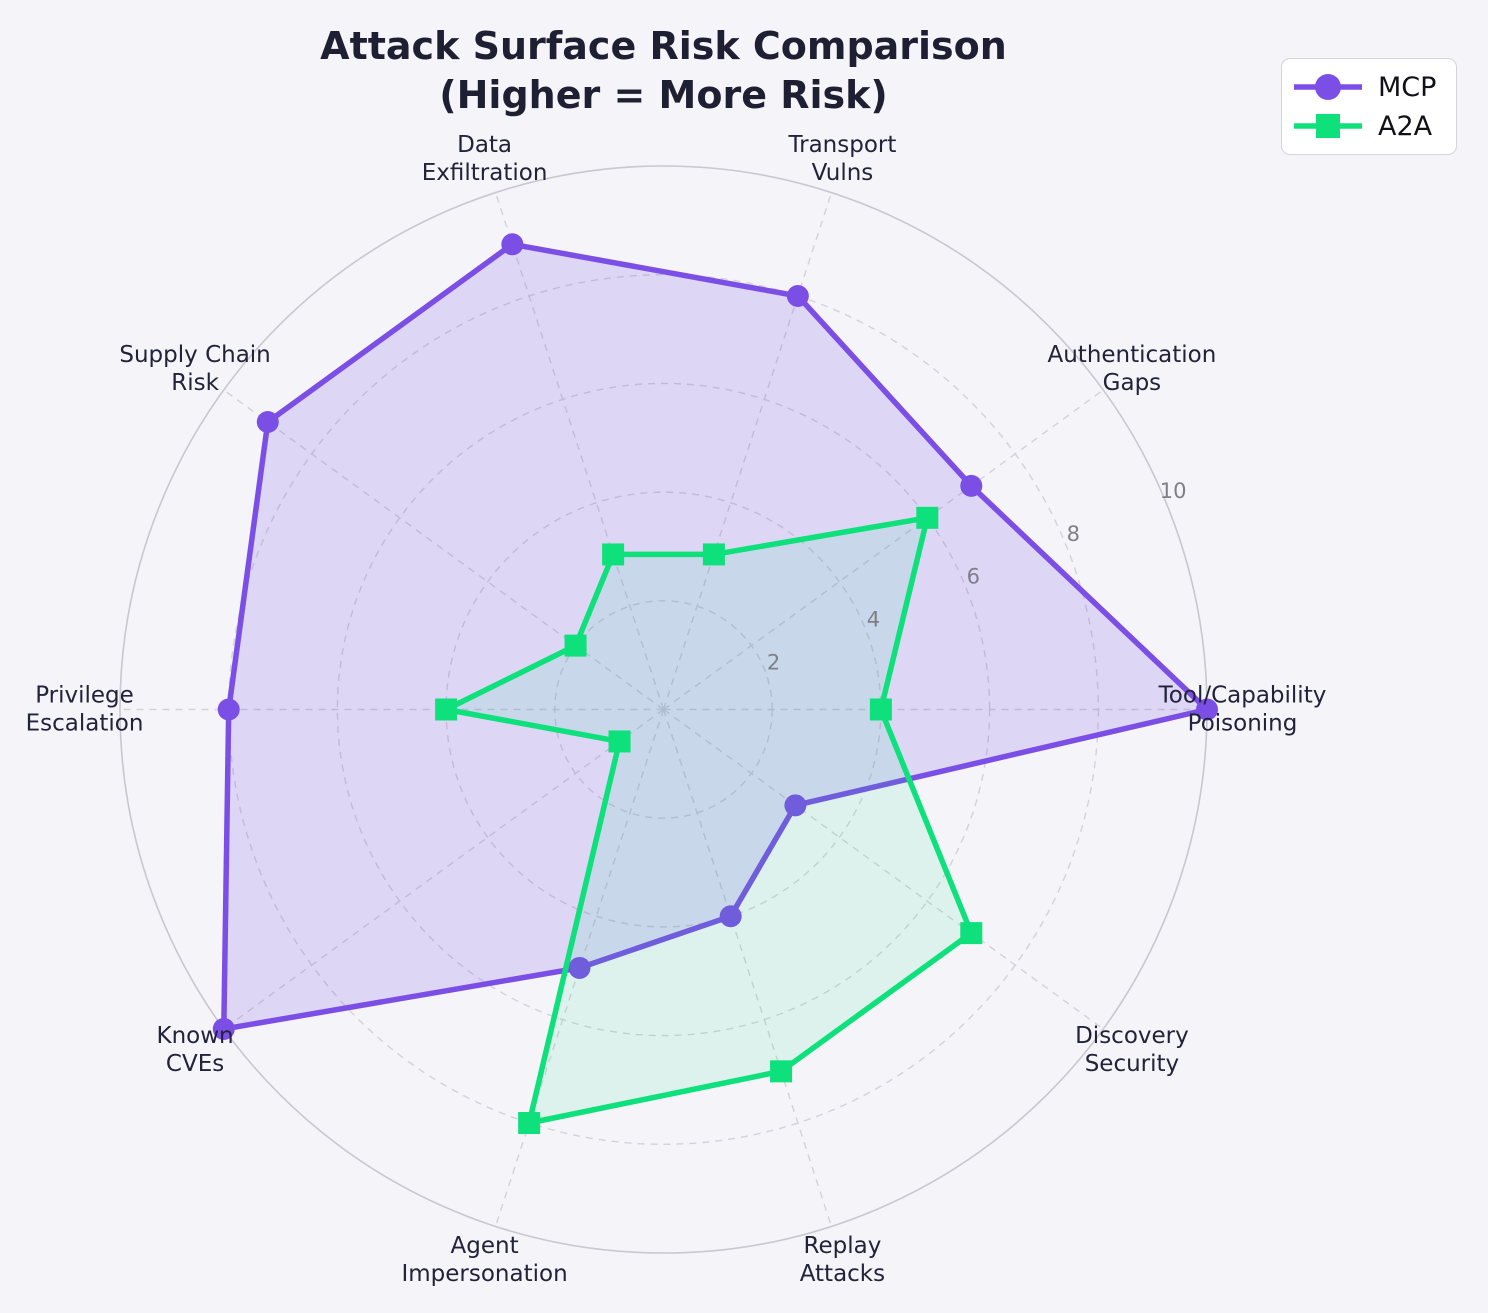  What do you see at coordinates (663, 95) in the screenshot?
I see `chart-title-line2: (Higher = More Risk)` at bounding box center [663, 95].